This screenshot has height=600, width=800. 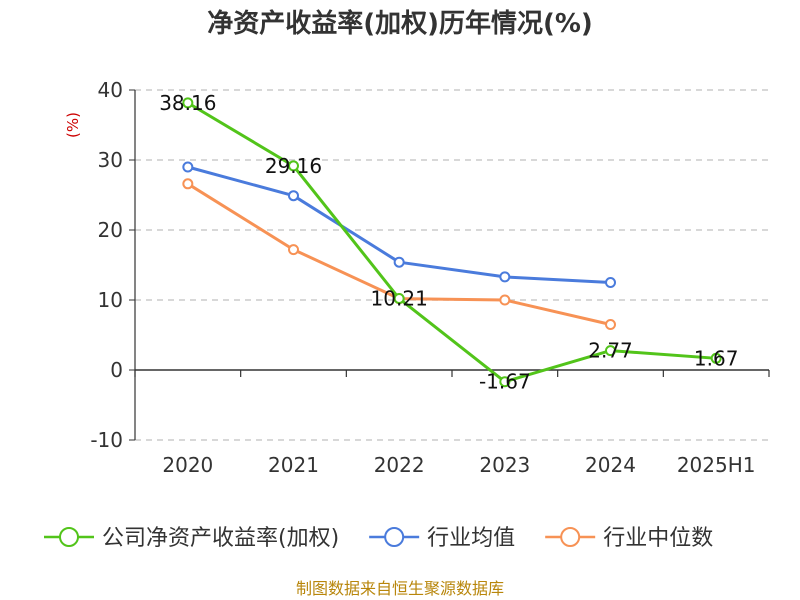 What do you see at coordinates (187, 465) in the screenshot?
I see `x-tick-label: 2020` at bounding box center [187, 465].